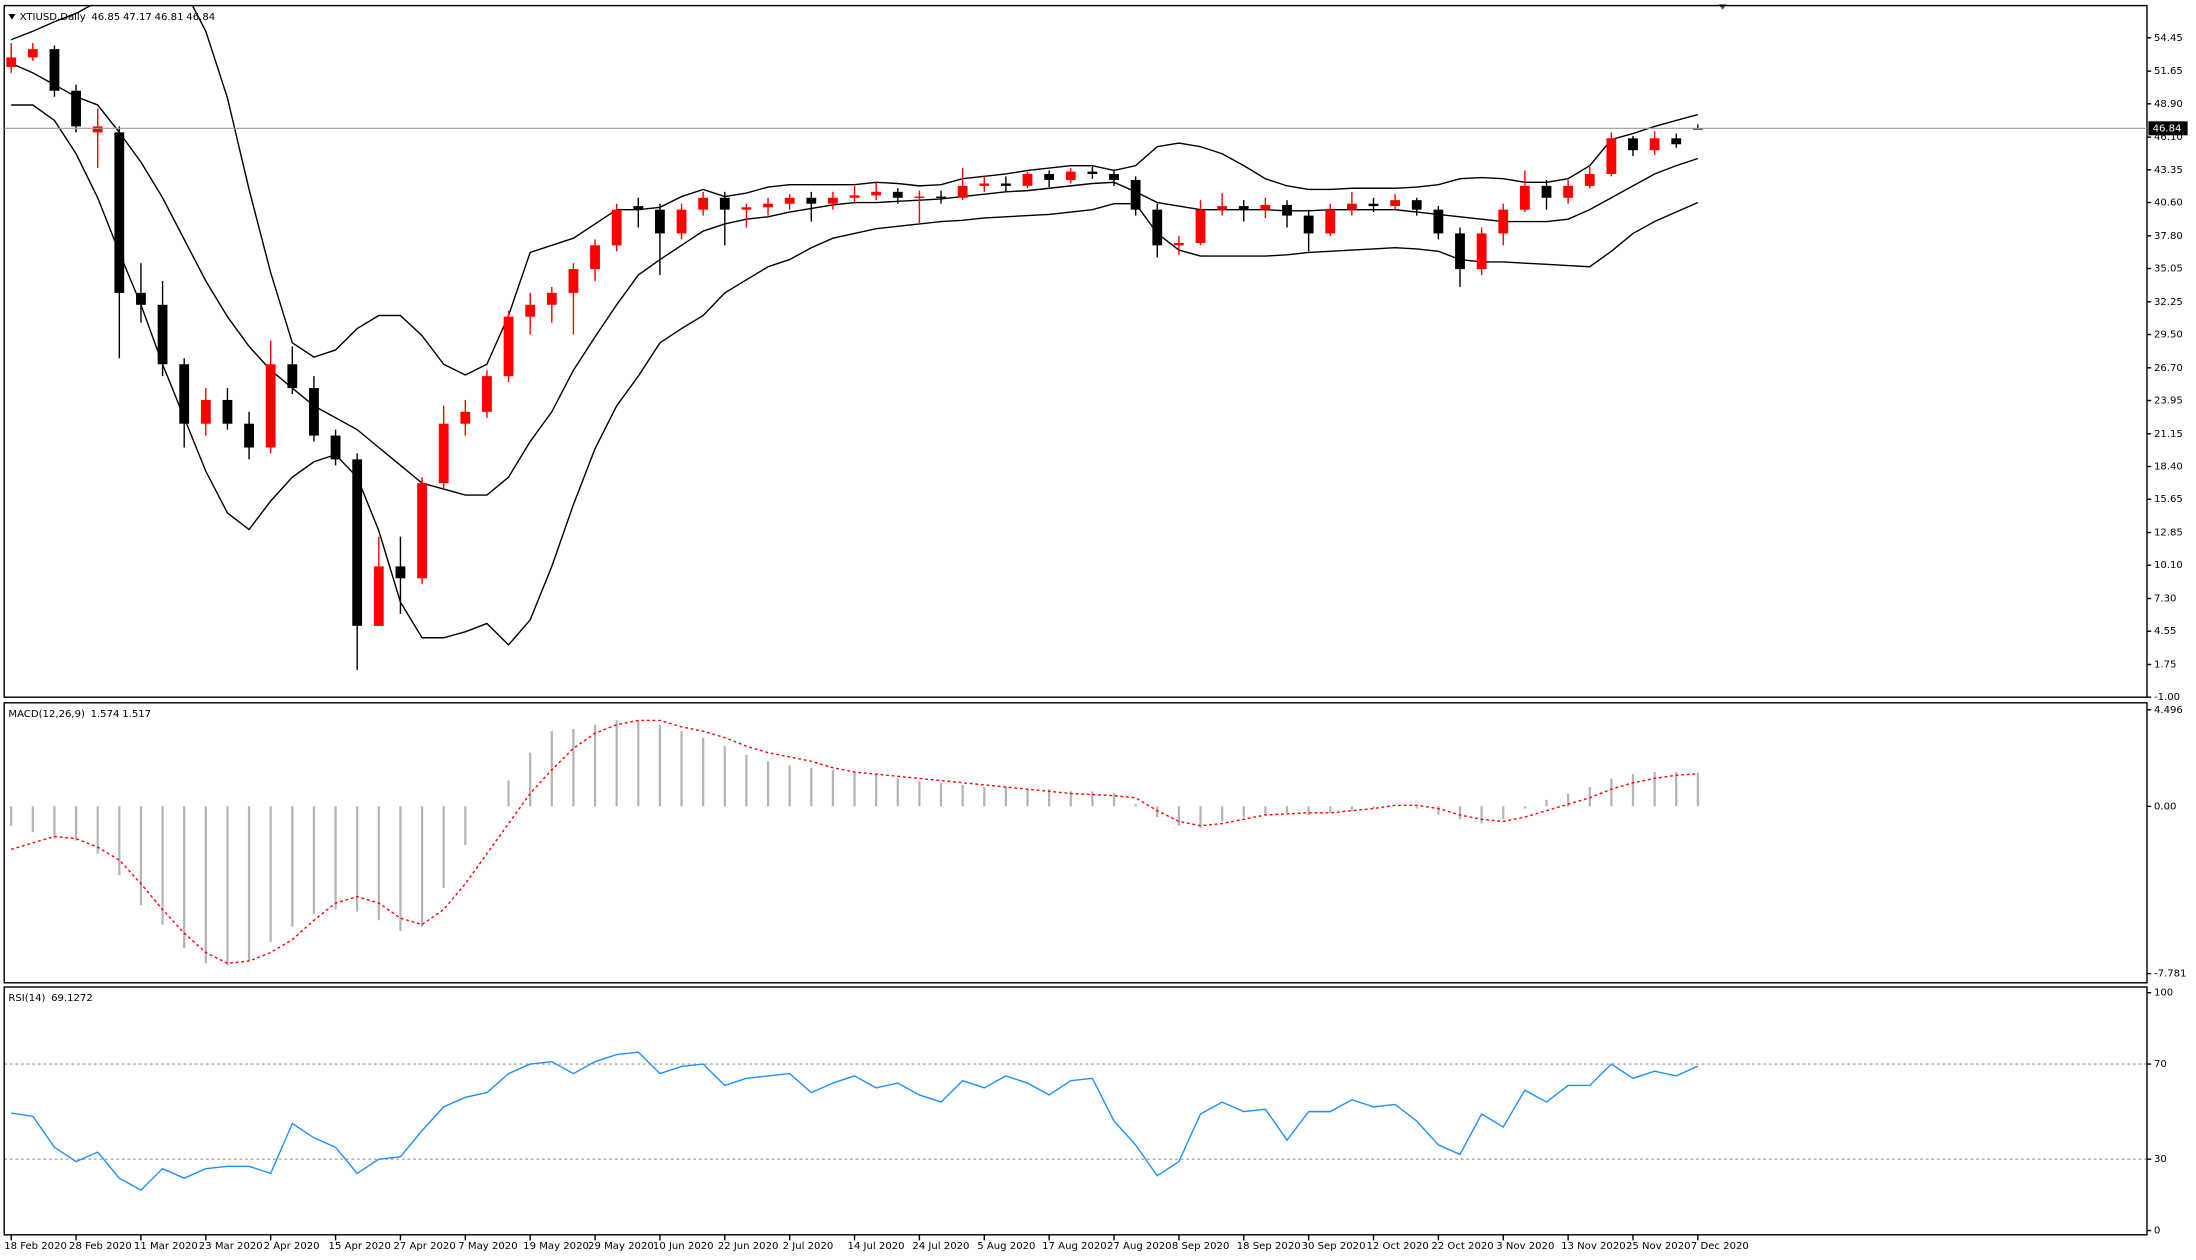 The height and width of the screenshot is (1260, 2196). What do you see at coordinates (2168, 236) in the screenshot?
I see `y-tick-label: 37.80` at bounding box center [2168, 236].